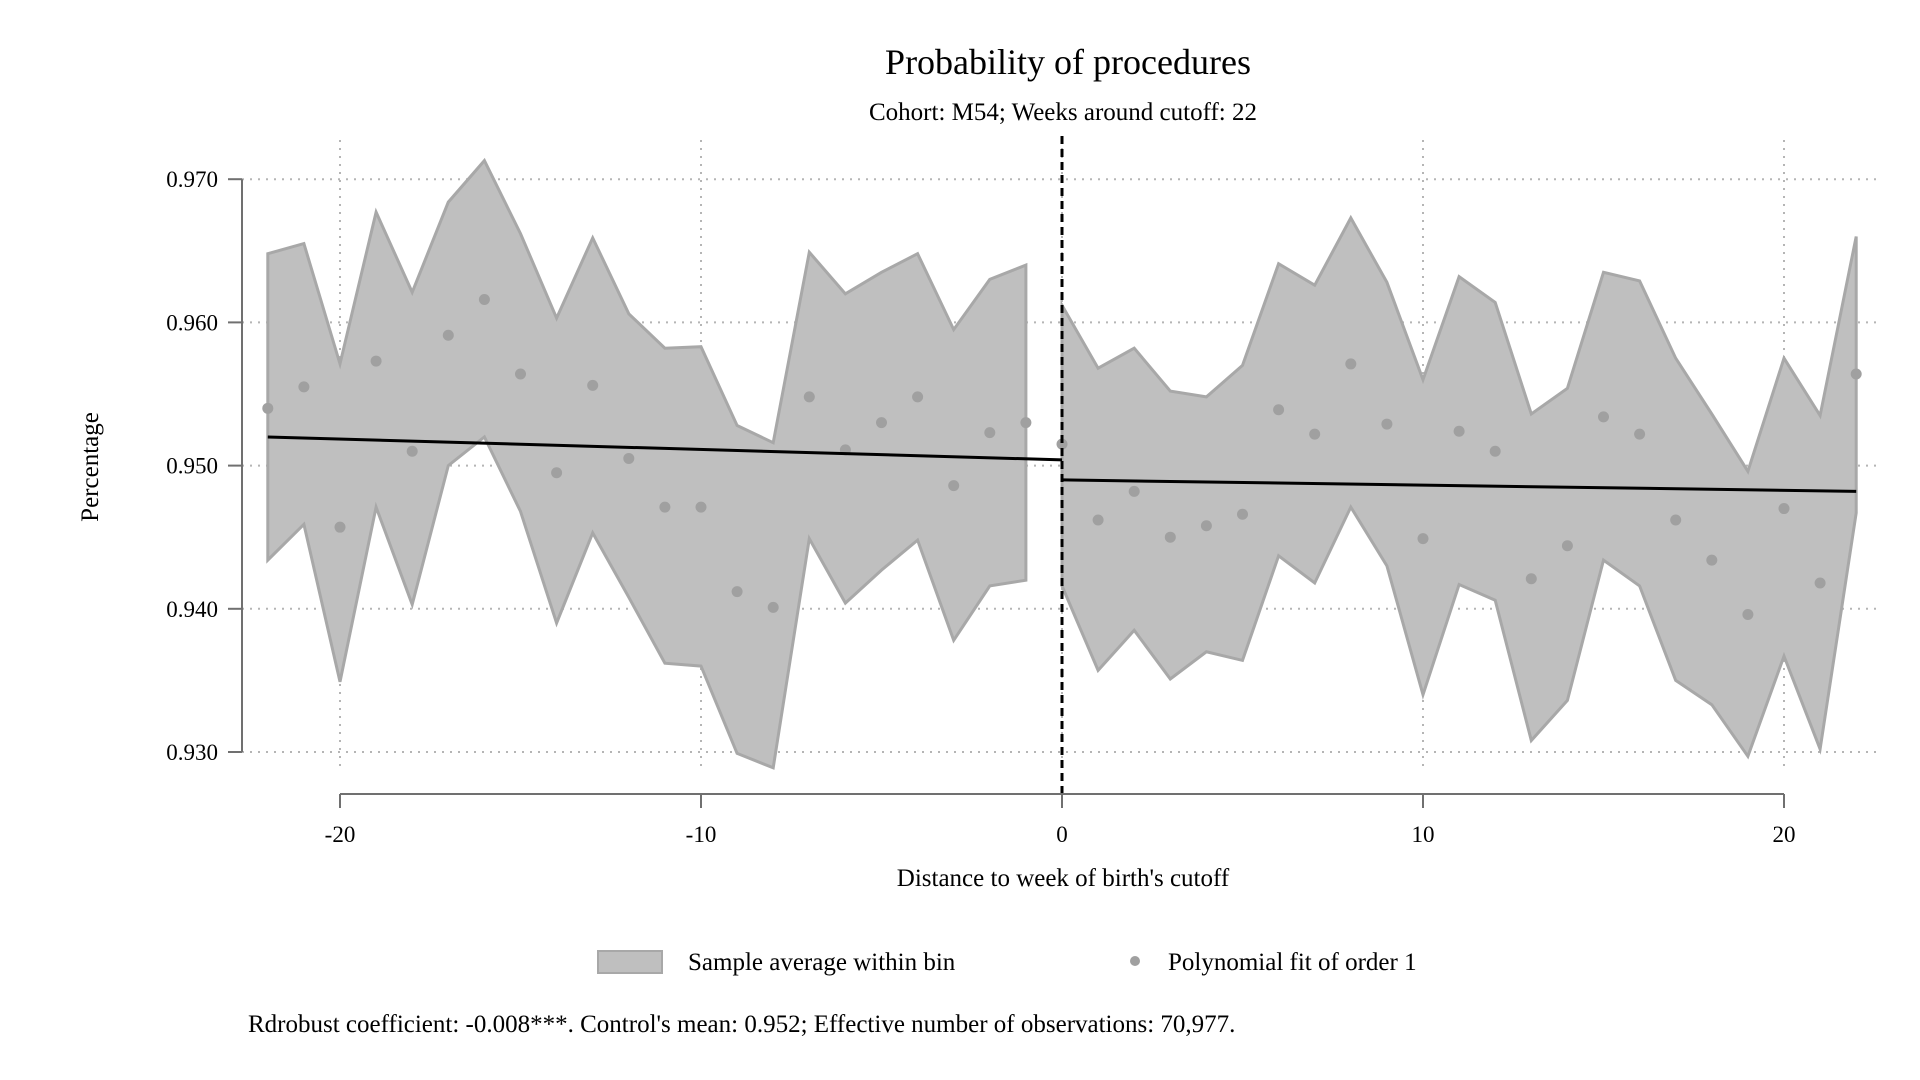 The width and height of the screenshot is (1920, 1080). I want to click on x-tick-label-4: 20, so click(1784, 834).